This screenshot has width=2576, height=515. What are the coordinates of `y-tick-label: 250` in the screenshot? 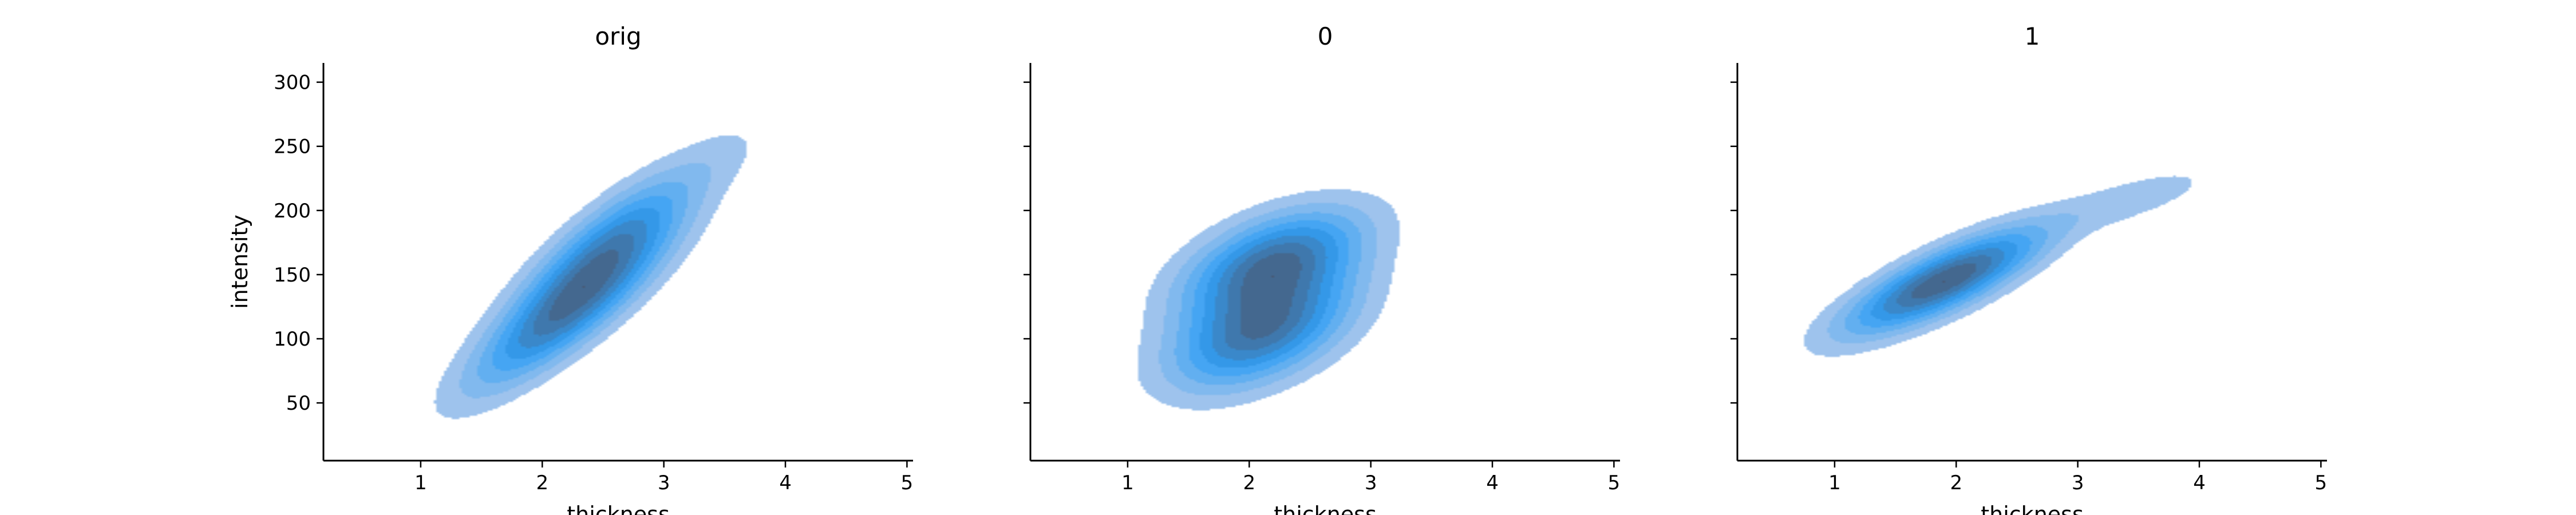 It's located at (292, 147).